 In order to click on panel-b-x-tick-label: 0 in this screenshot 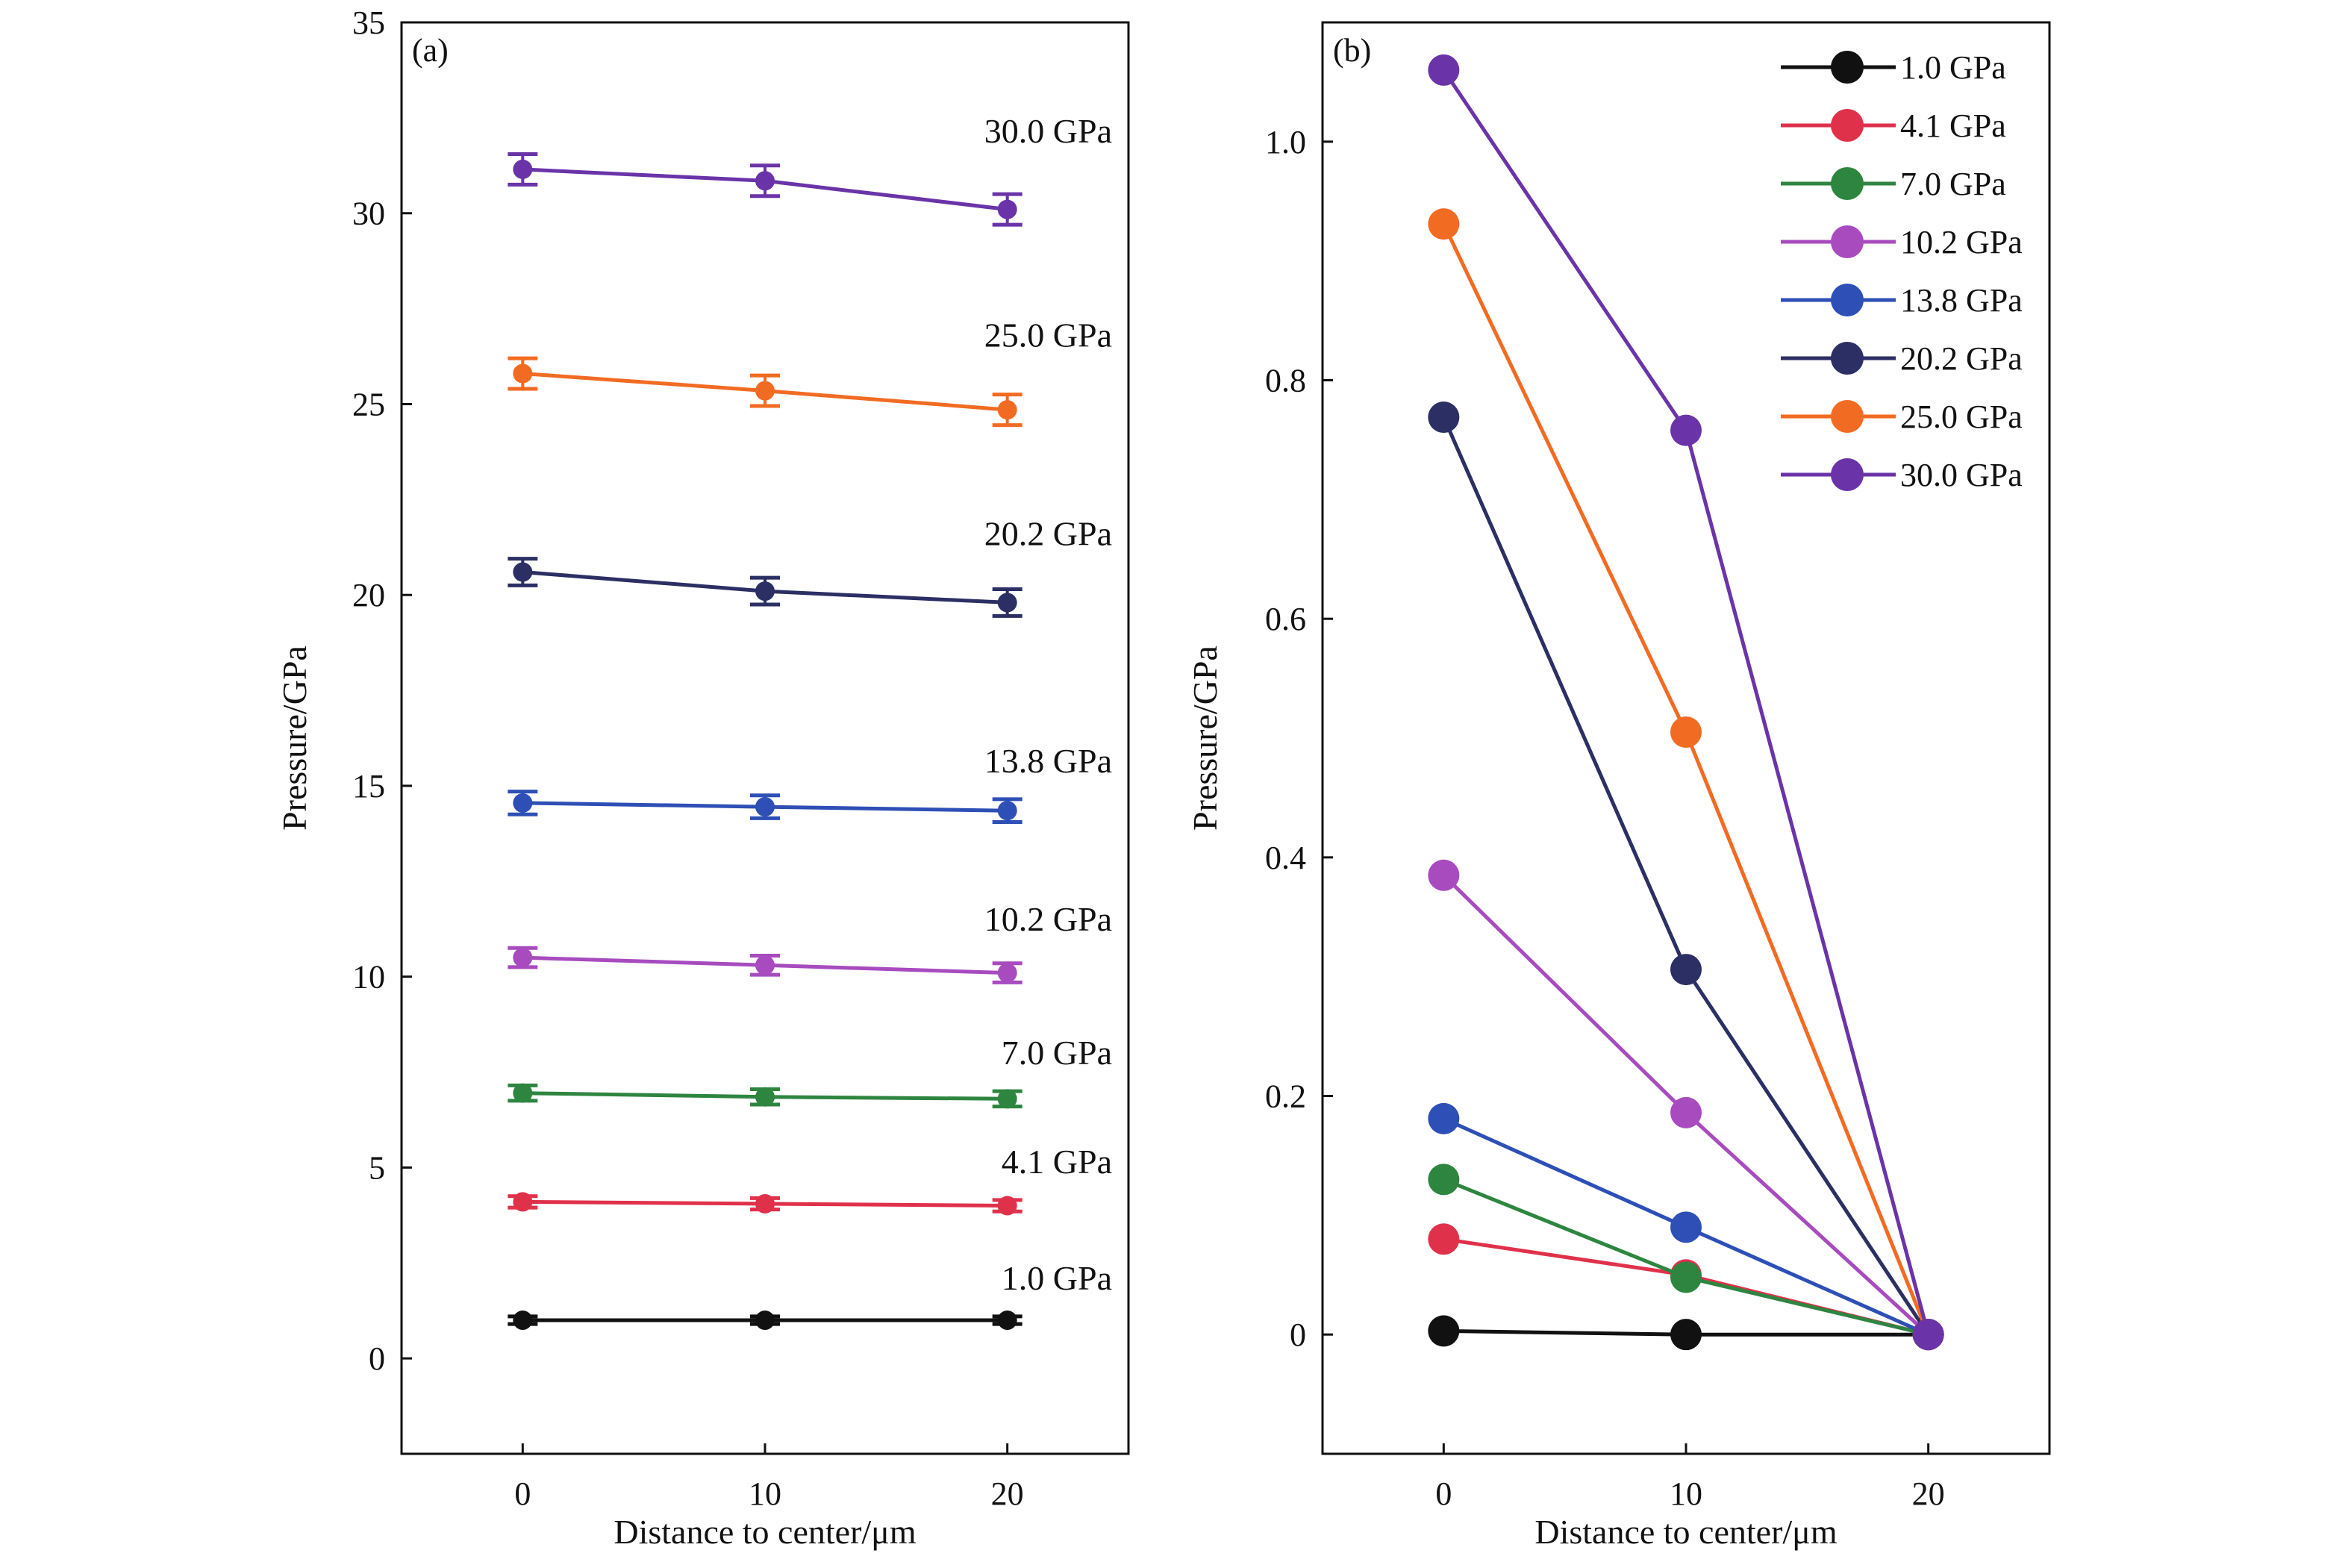, I will do `click(1443, 1494)`.